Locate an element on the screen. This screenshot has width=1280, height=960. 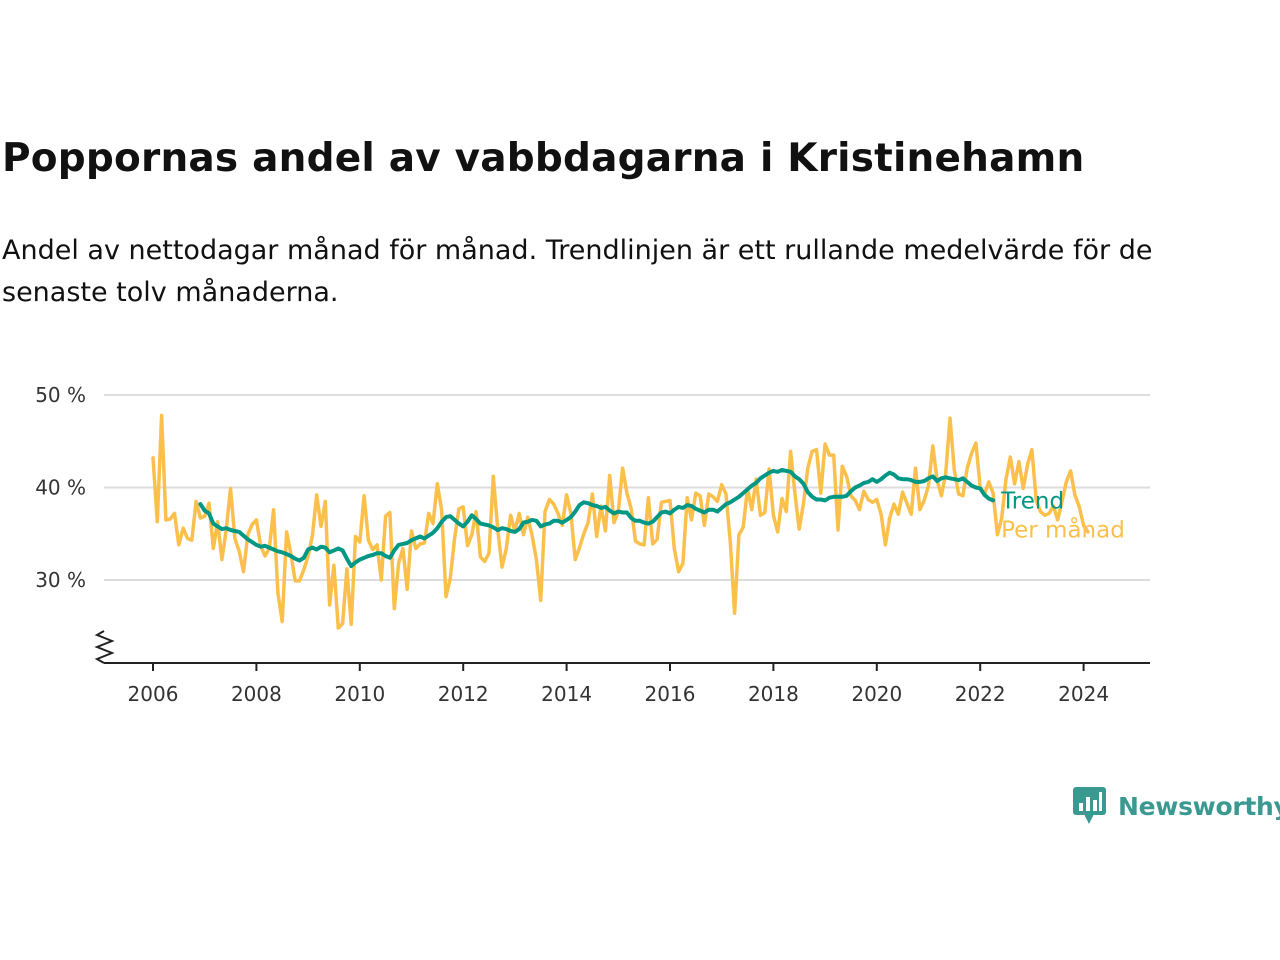
axis-break-icon is located at coordinates (104, 647).